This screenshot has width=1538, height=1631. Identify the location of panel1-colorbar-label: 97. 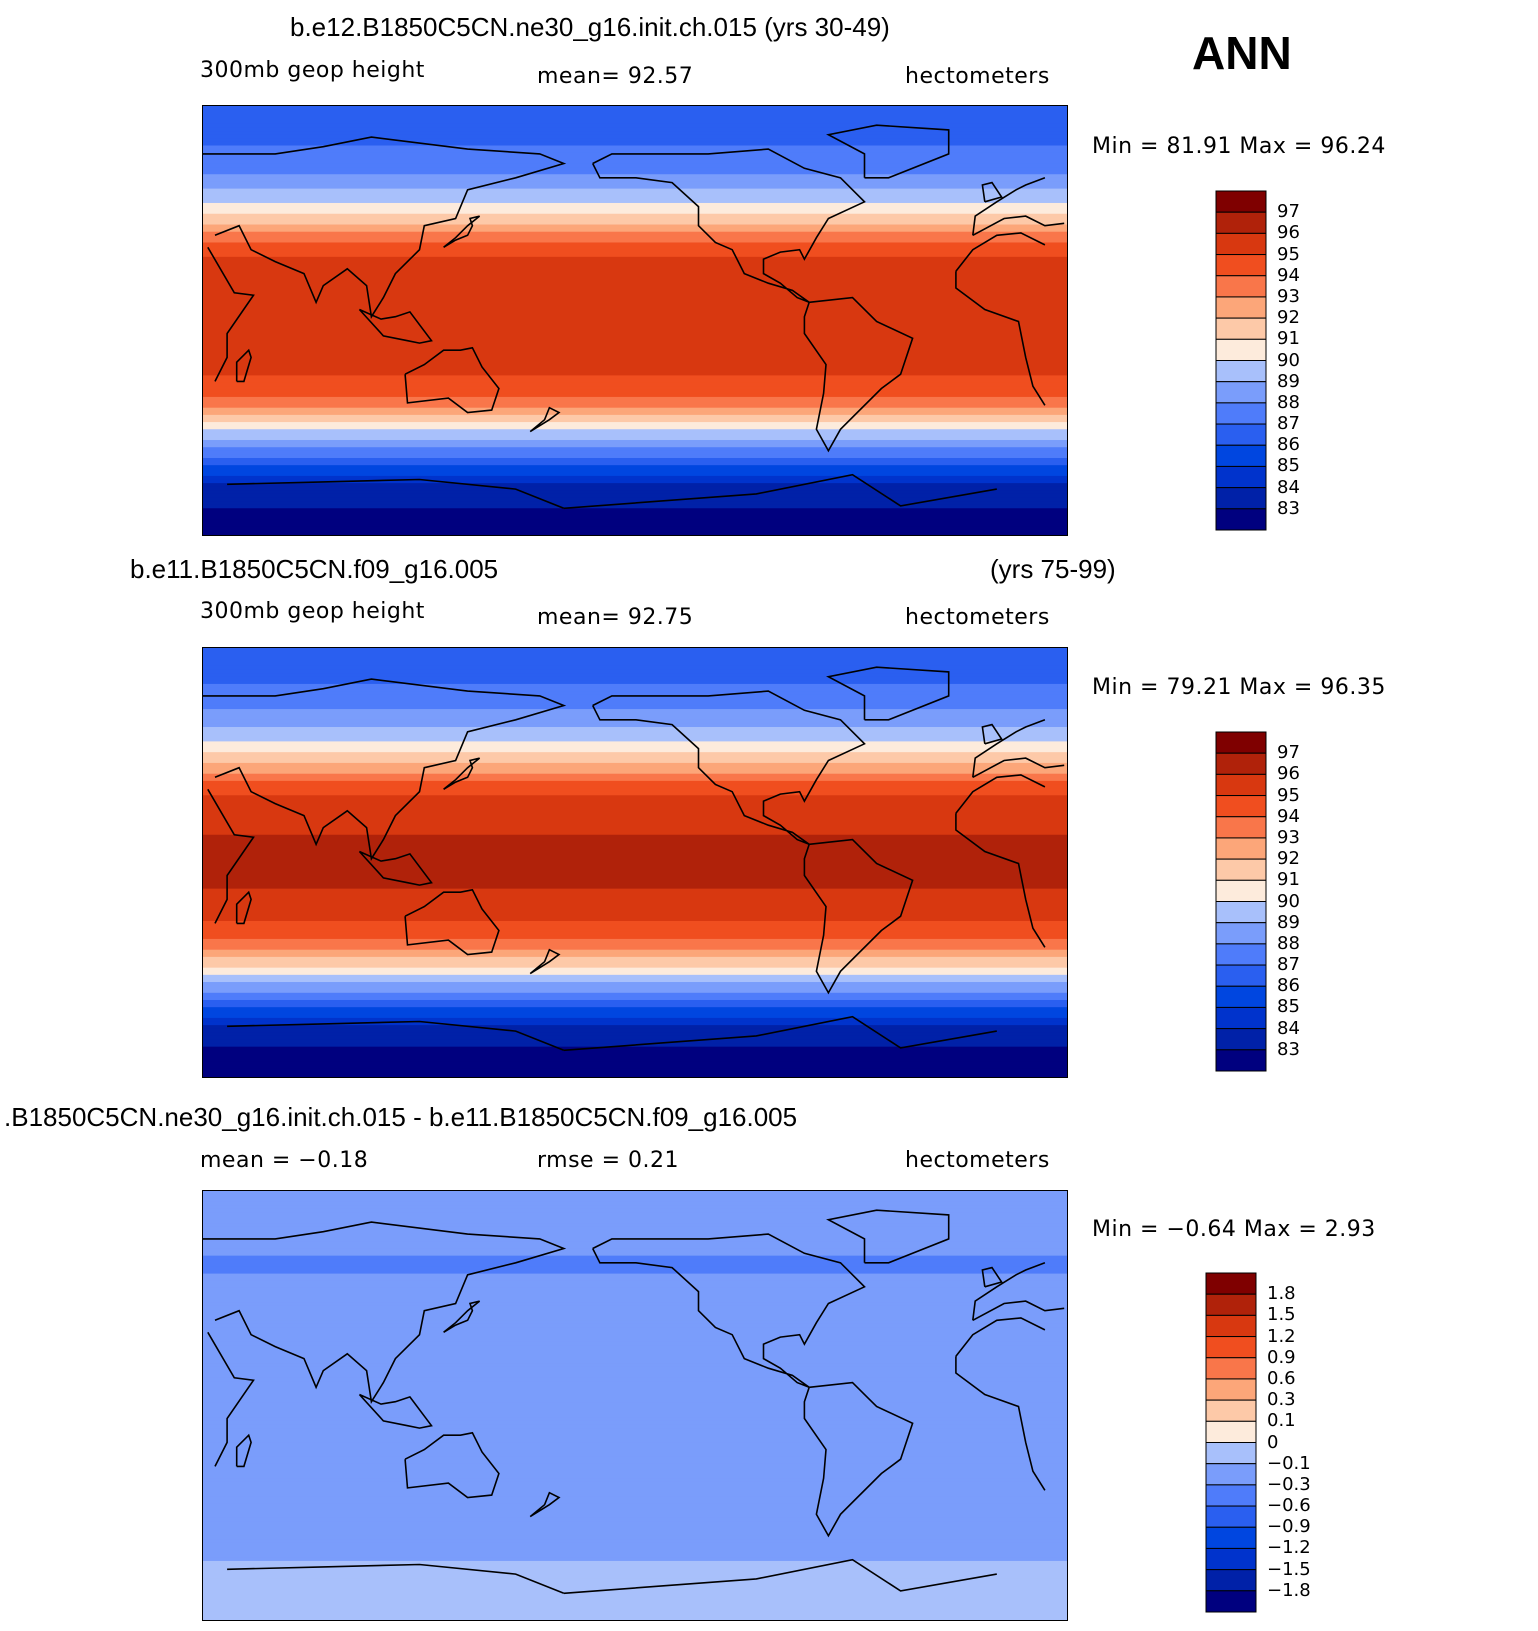
(1288, 212).